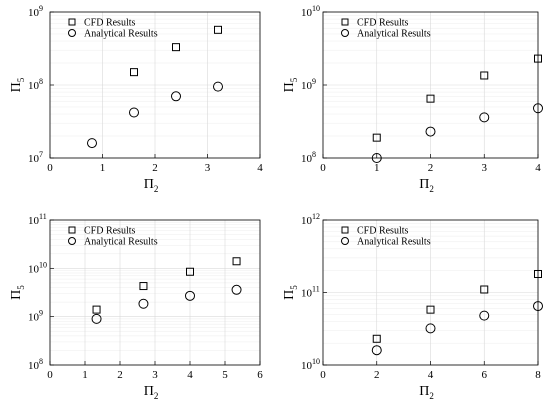 The width and height of the screenshot is (550, 403). What do you see at coordinates (35, 157) in the screenshot?
I see `y-tick-label: 10⁷` at bounding box center [35, 157].